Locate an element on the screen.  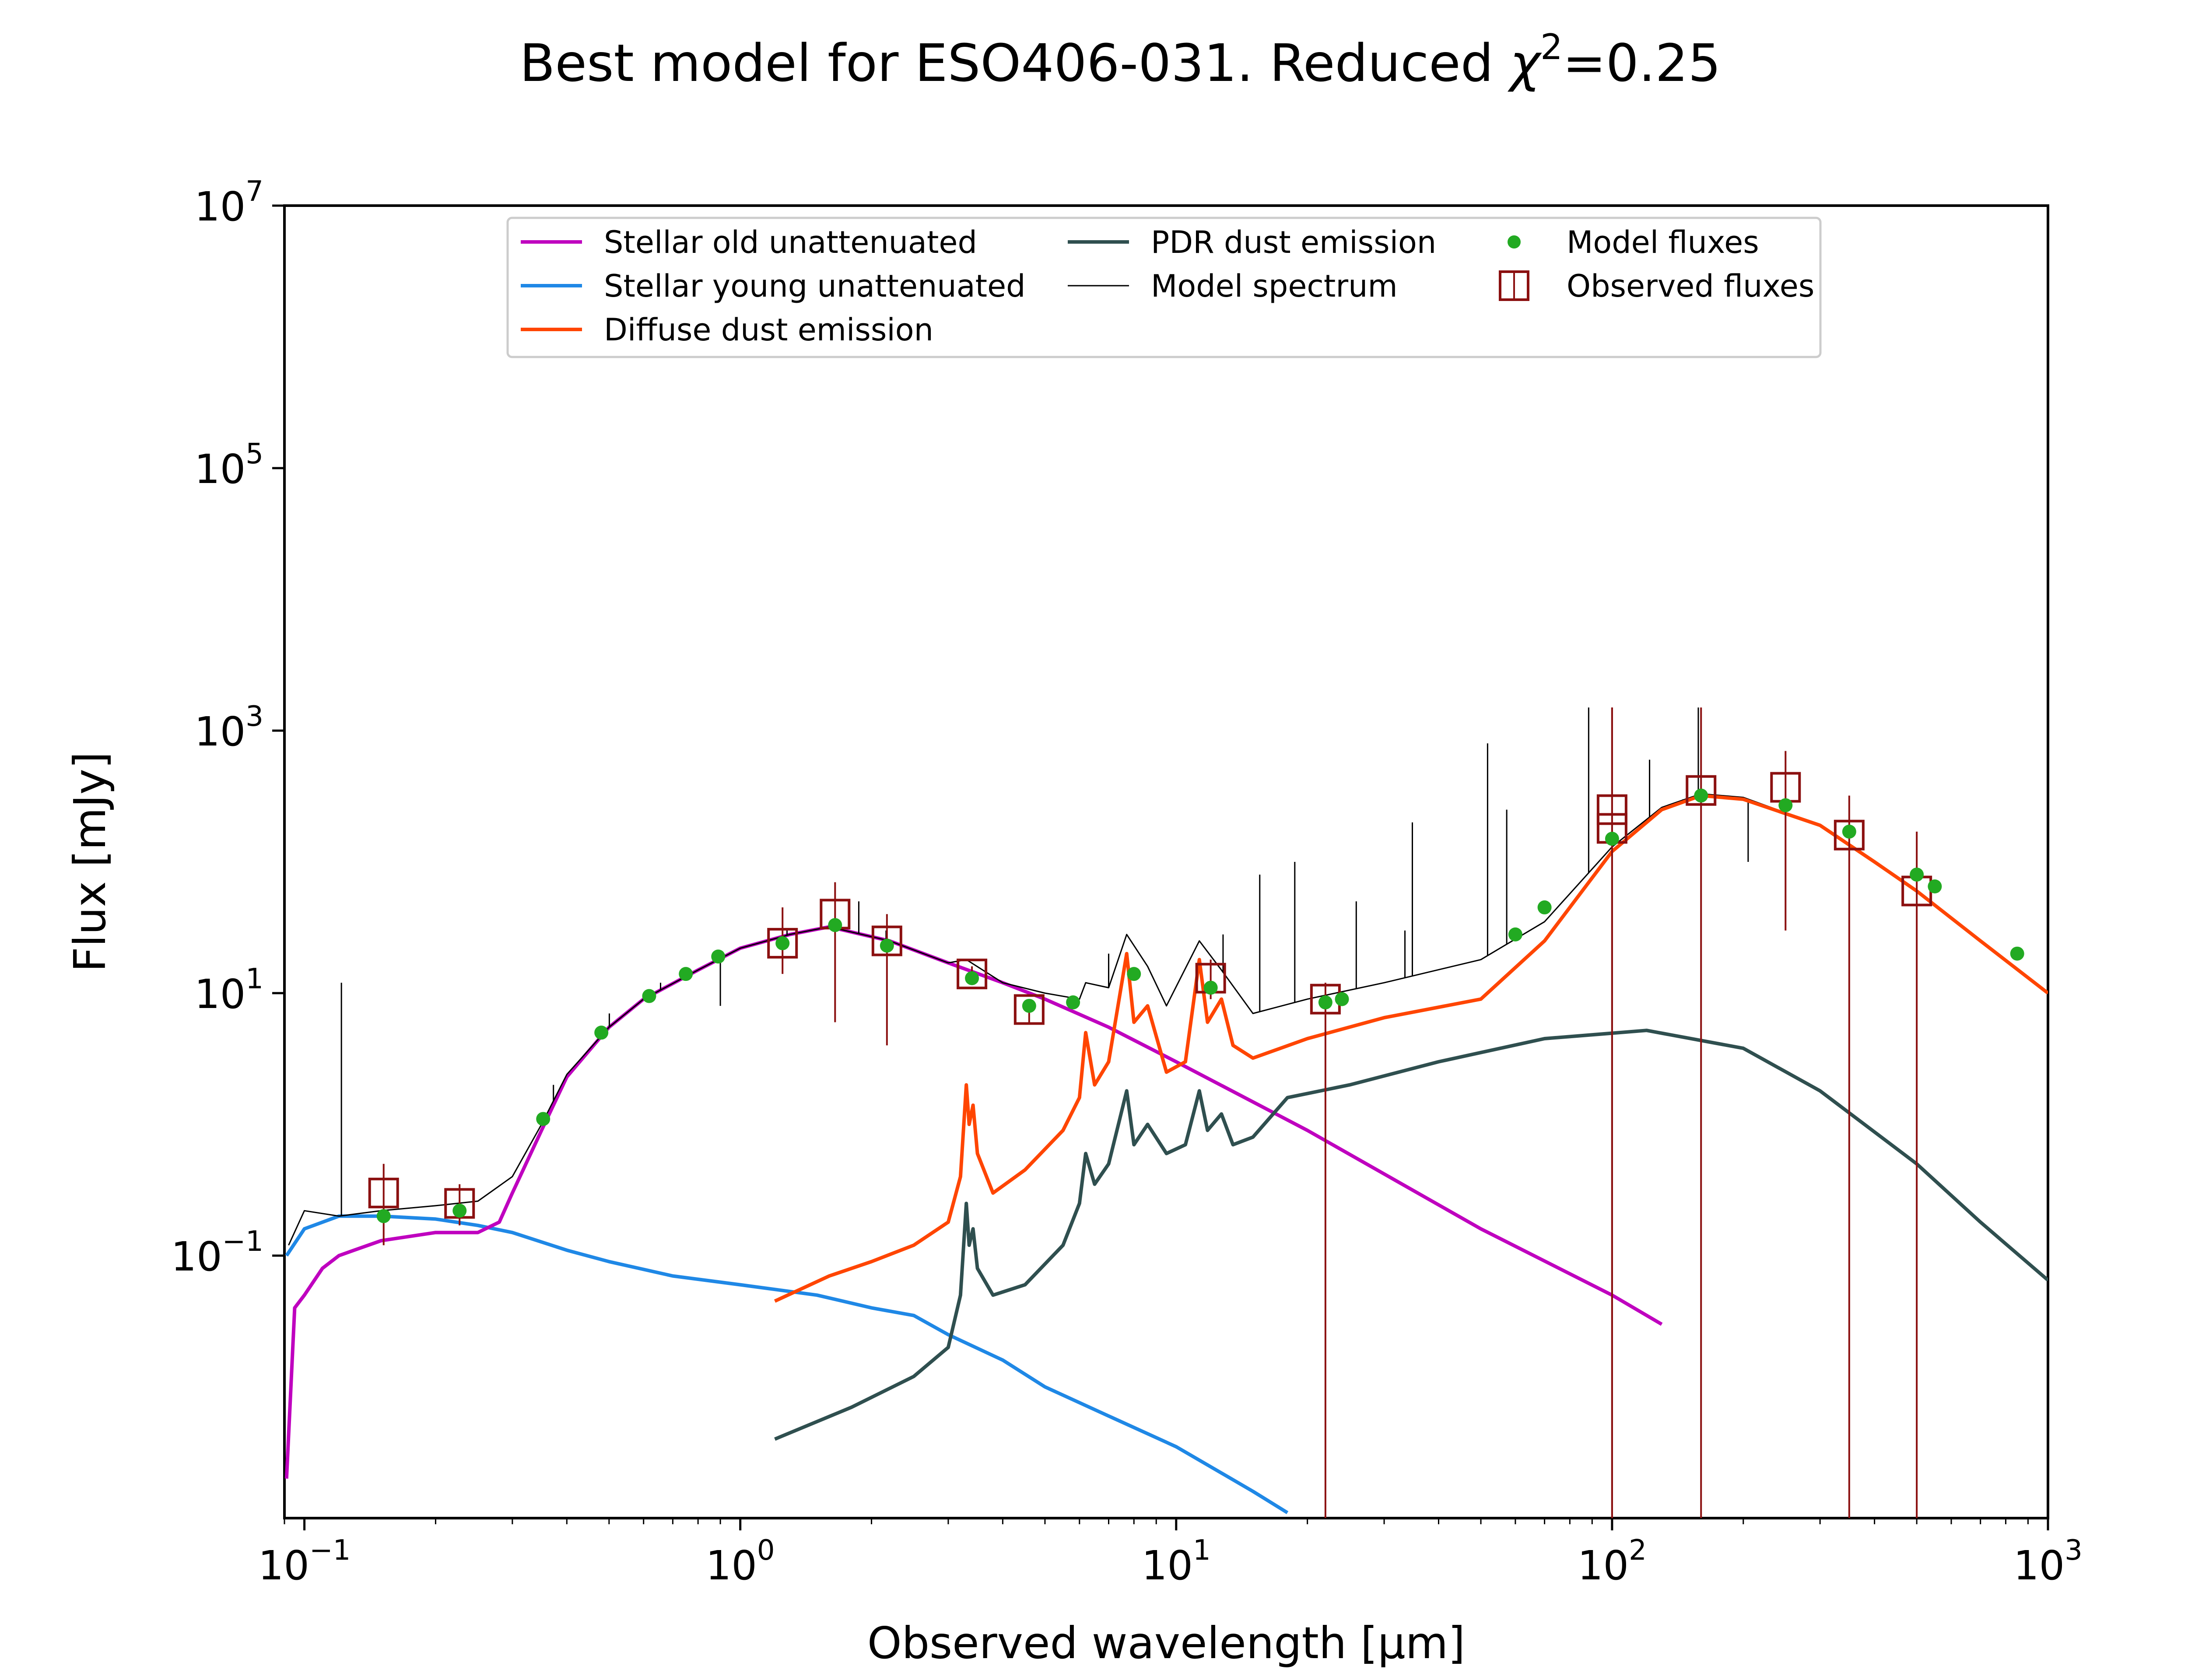
y-tick-label-4: 10⁷ is located at coordinates (228, 202).